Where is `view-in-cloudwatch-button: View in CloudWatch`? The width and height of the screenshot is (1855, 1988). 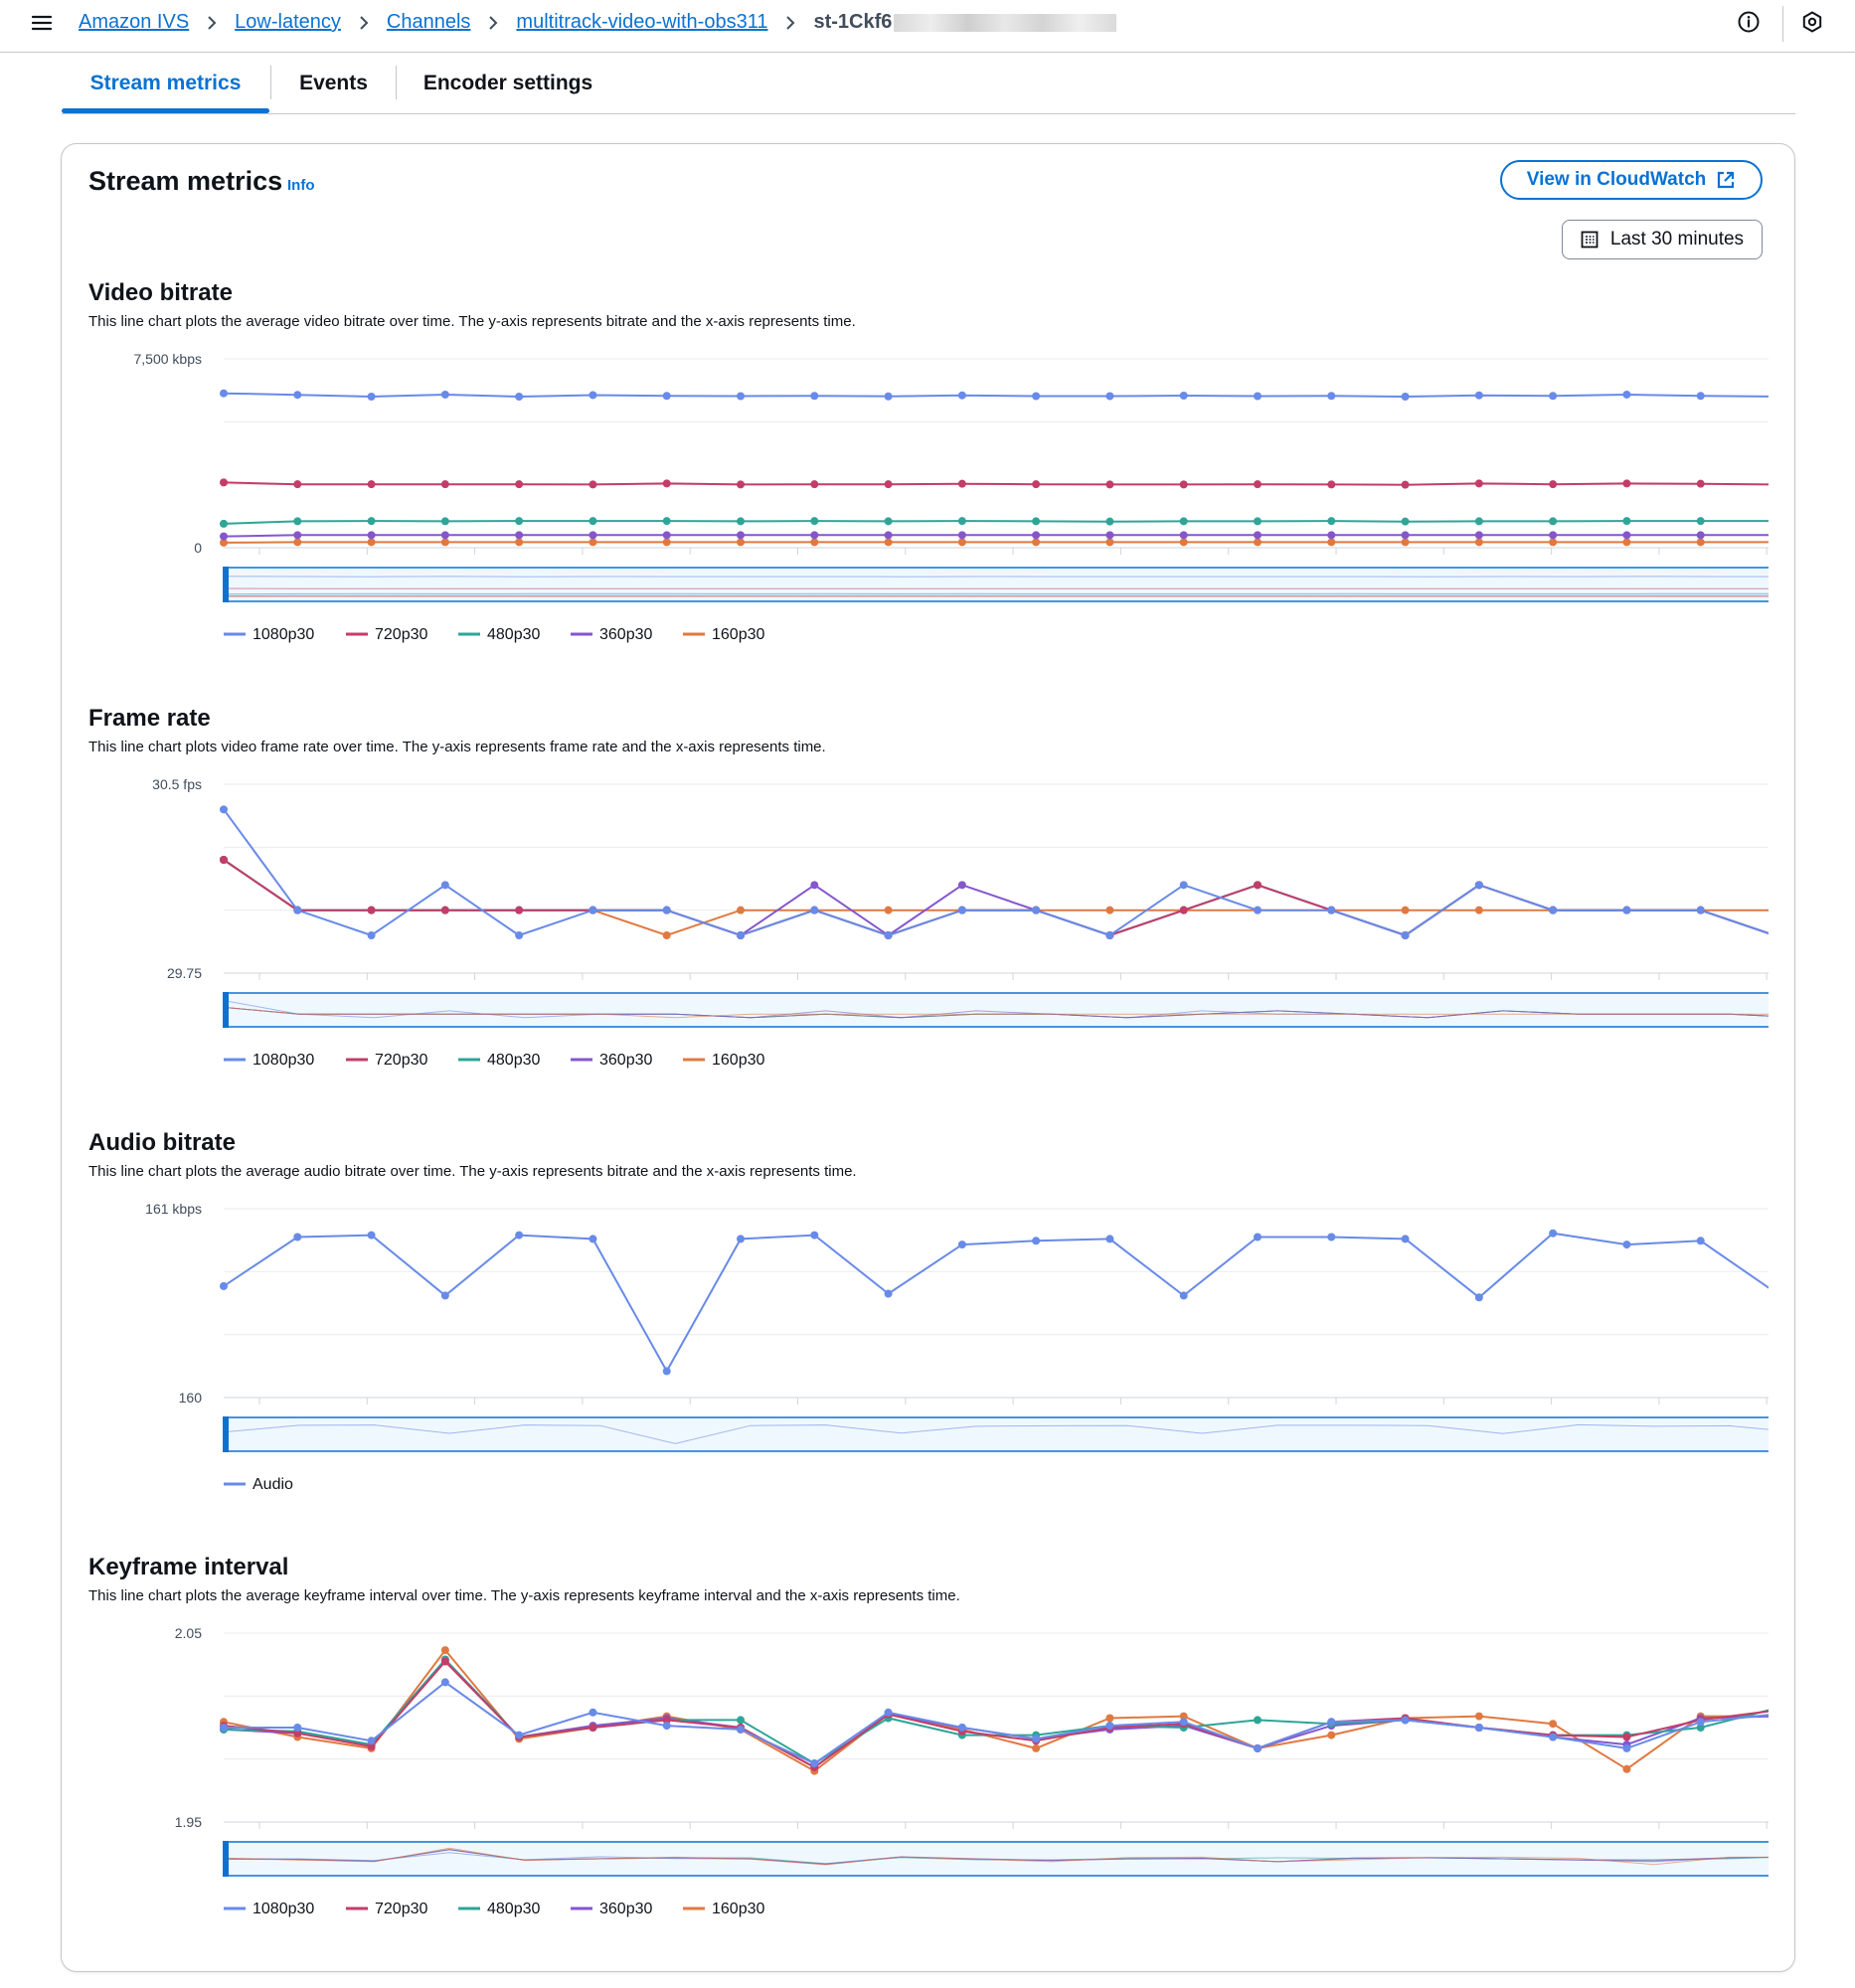 view-in-cloudwatch-button: View in CloudWatch is located at coordinates (1631, 180).